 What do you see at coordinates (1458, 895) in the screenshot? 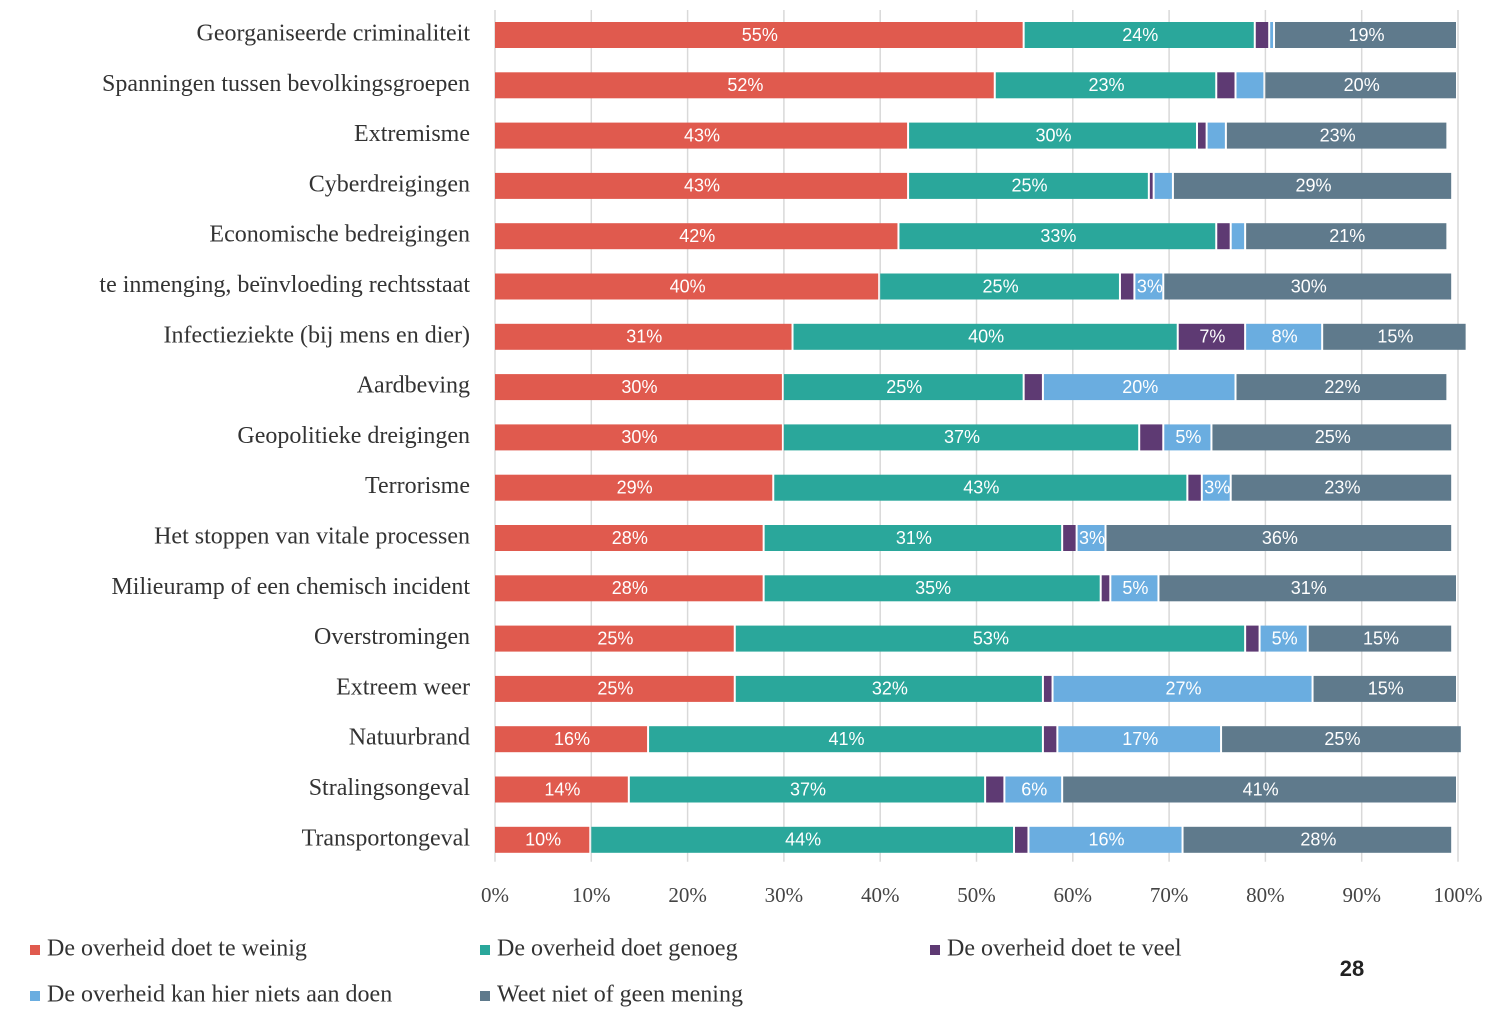
I see `x-tick-label: 100%` at bounding box center [1458, 895].